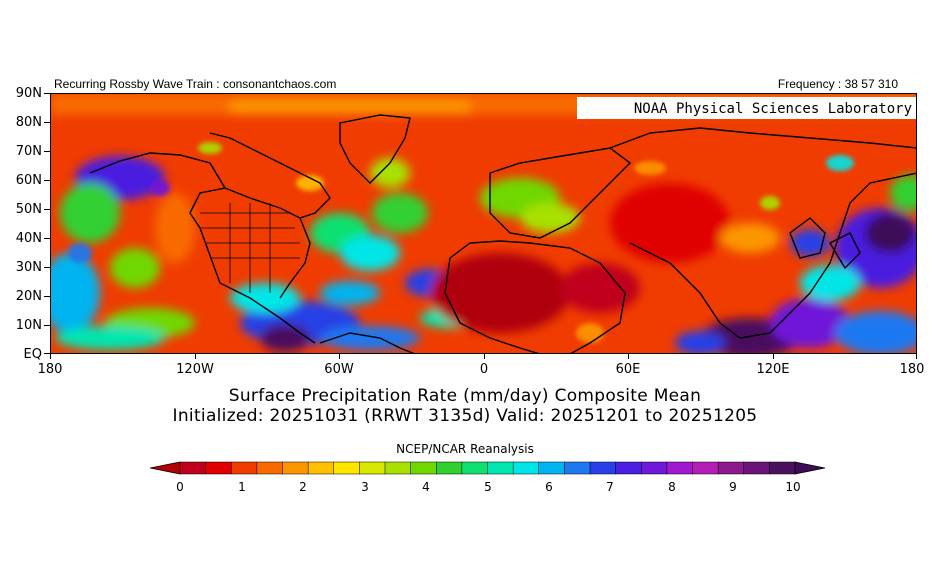  What do you see at coordinates (50, 369) in the screenshot?
I see `lon-label-180w: 180` at bounding box center [50, 369].